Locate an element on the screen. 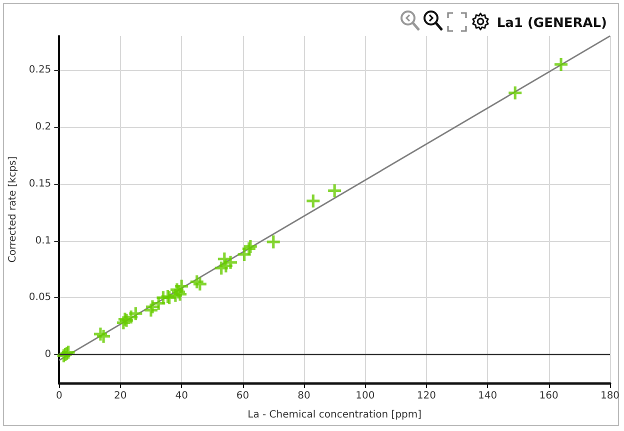 The image size is (624, 431). y-tick-label: 0.1 is located at coordinates (43, 240).